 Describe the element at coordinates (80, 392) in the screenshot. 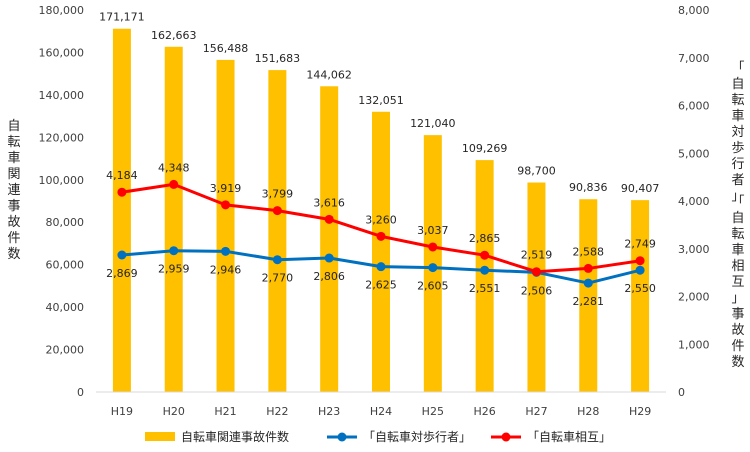

I see `left-tick-label: 0` at that location.